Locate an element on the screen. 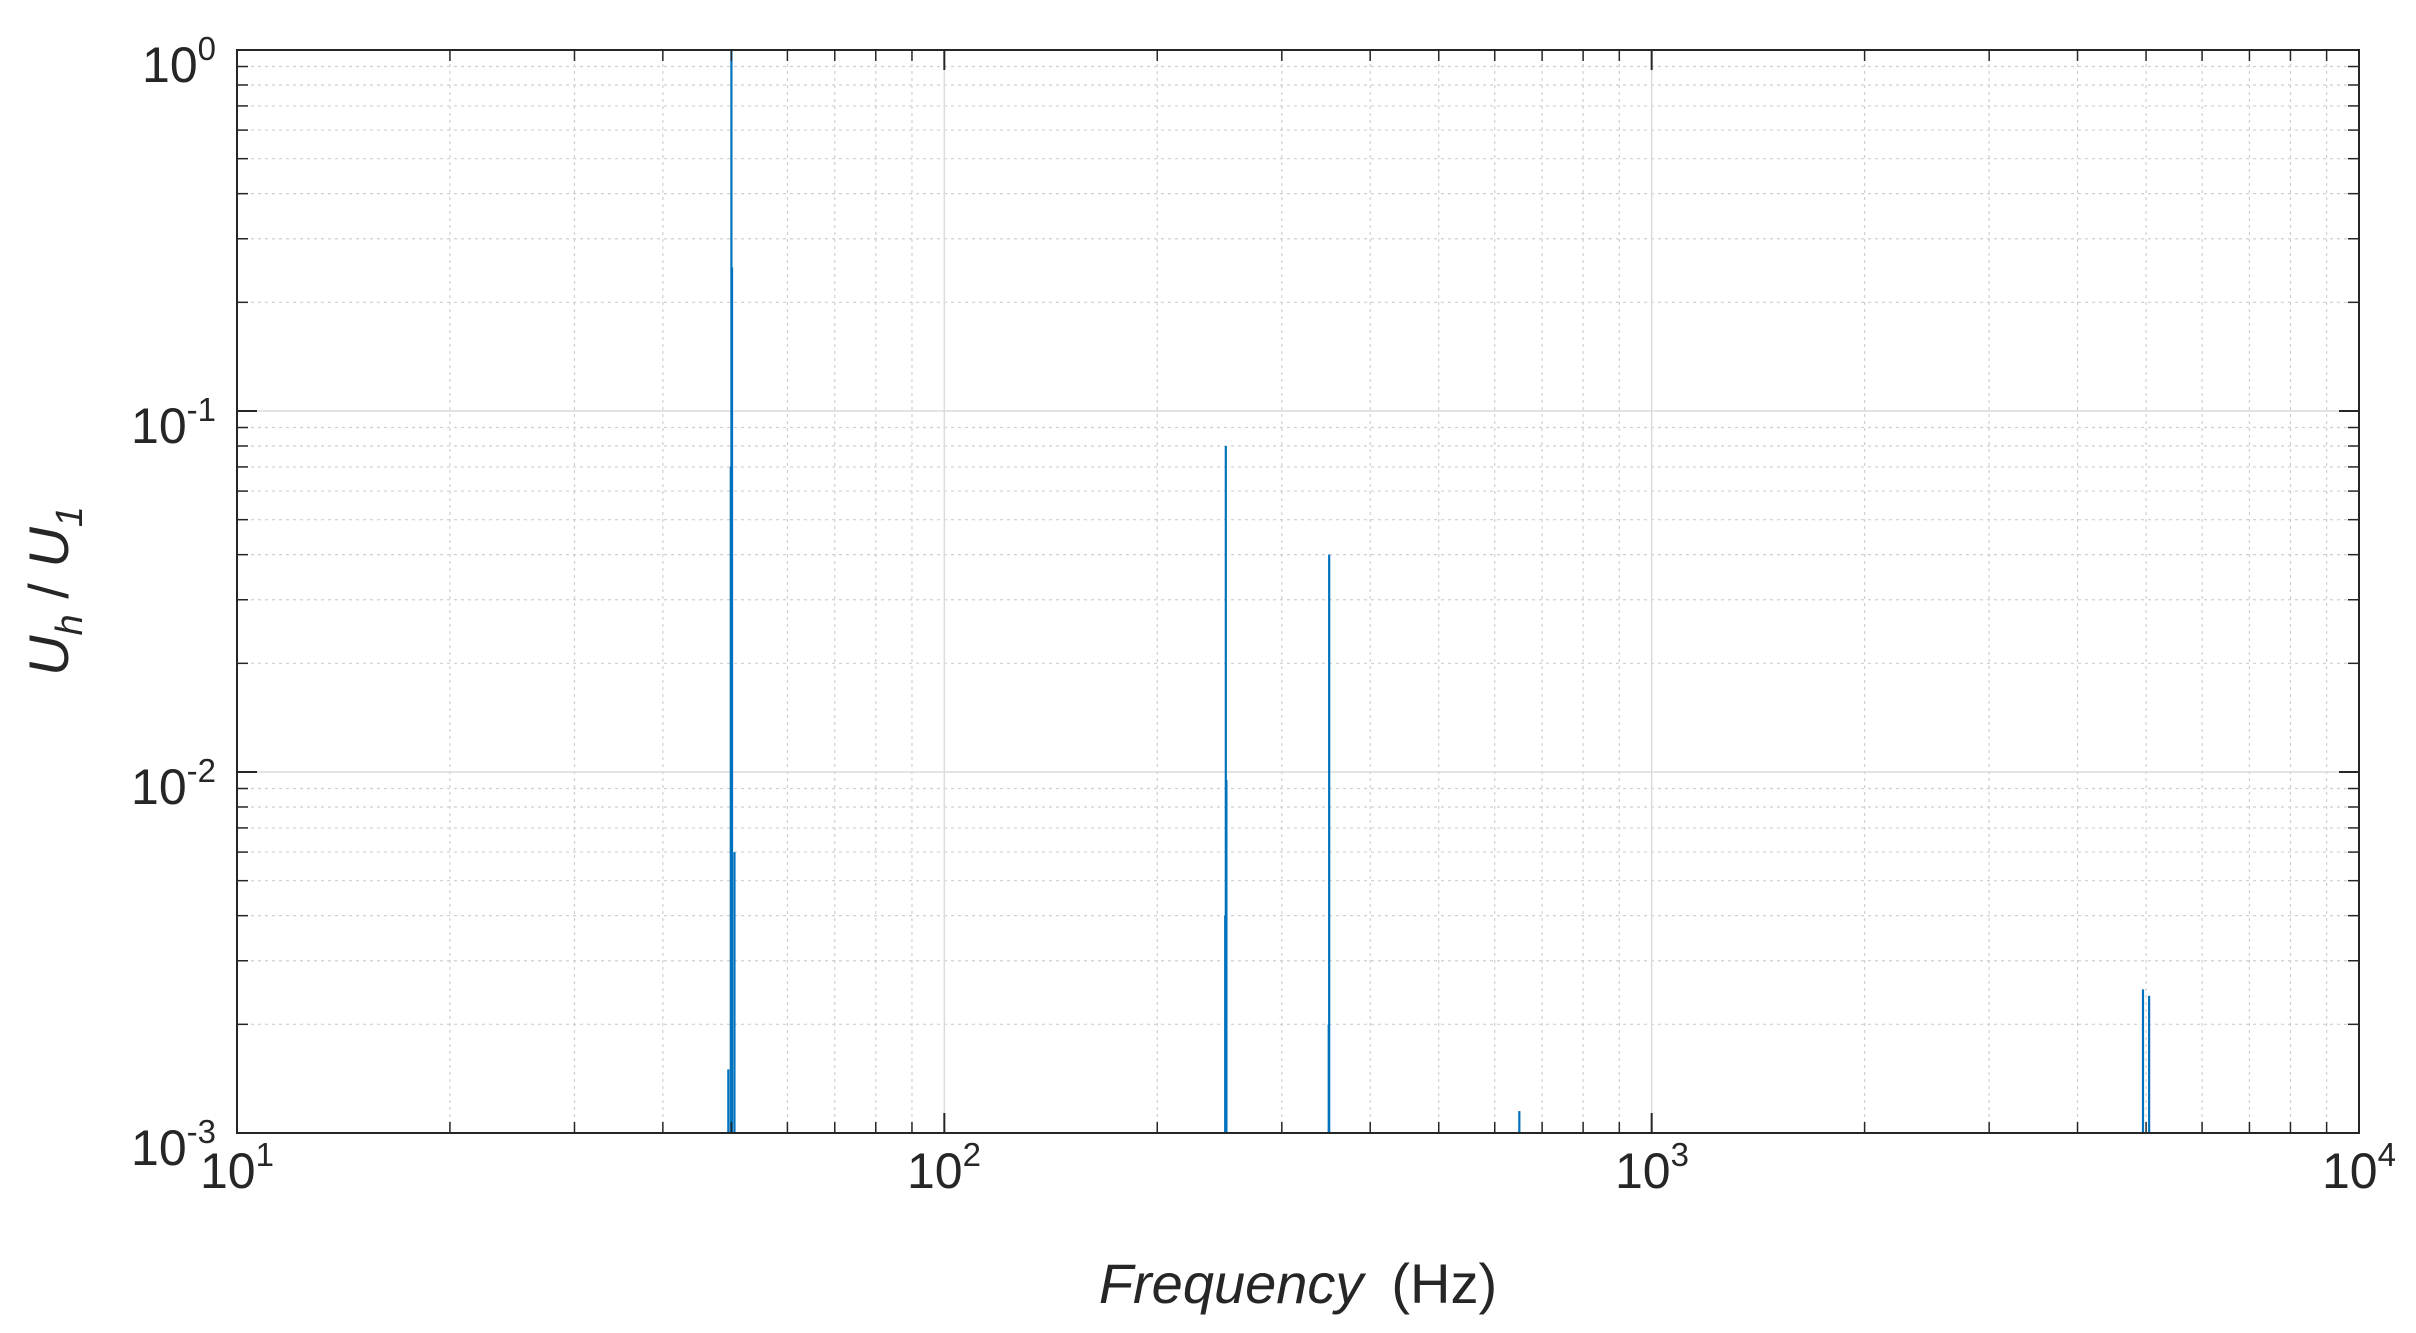 This screenshot has height=1333, width=2416. y-tick-label: 10⁻² is located at coordinates (173, 783).